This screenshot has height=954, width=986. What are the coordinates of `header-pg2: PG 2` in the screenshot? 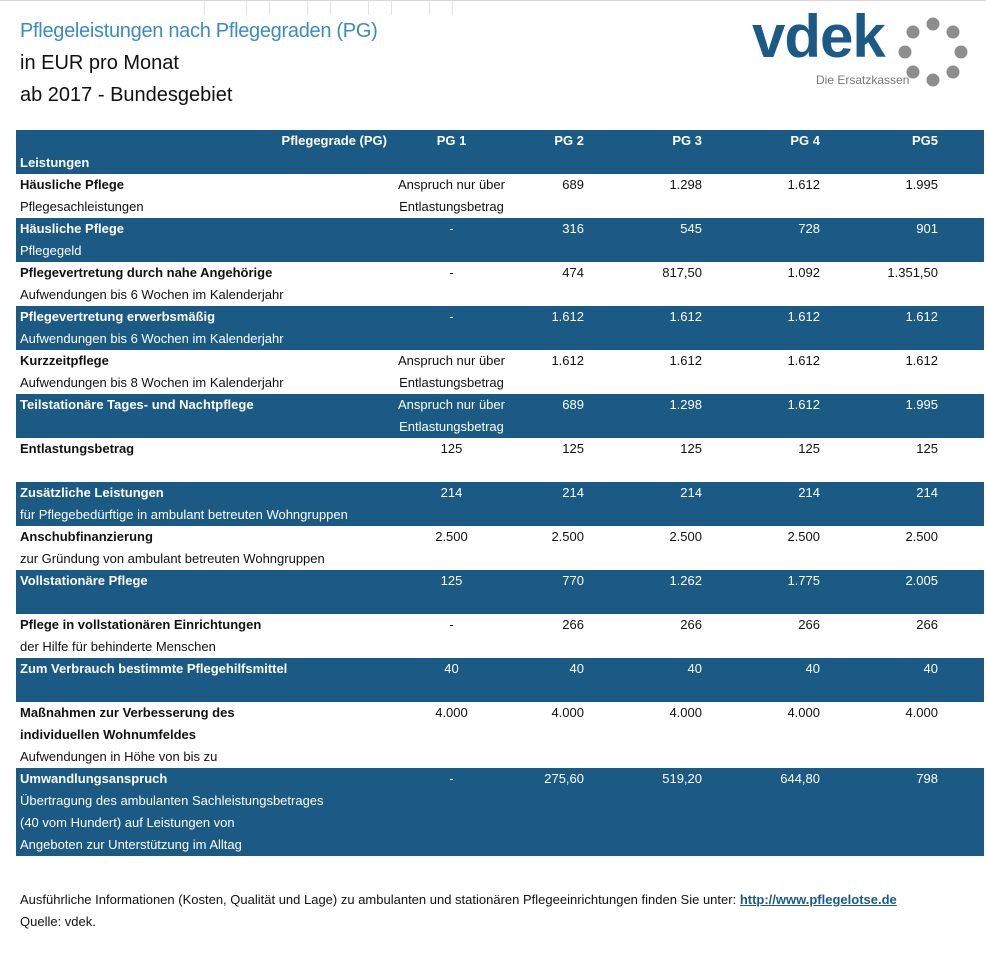 It's located at (550, 152).